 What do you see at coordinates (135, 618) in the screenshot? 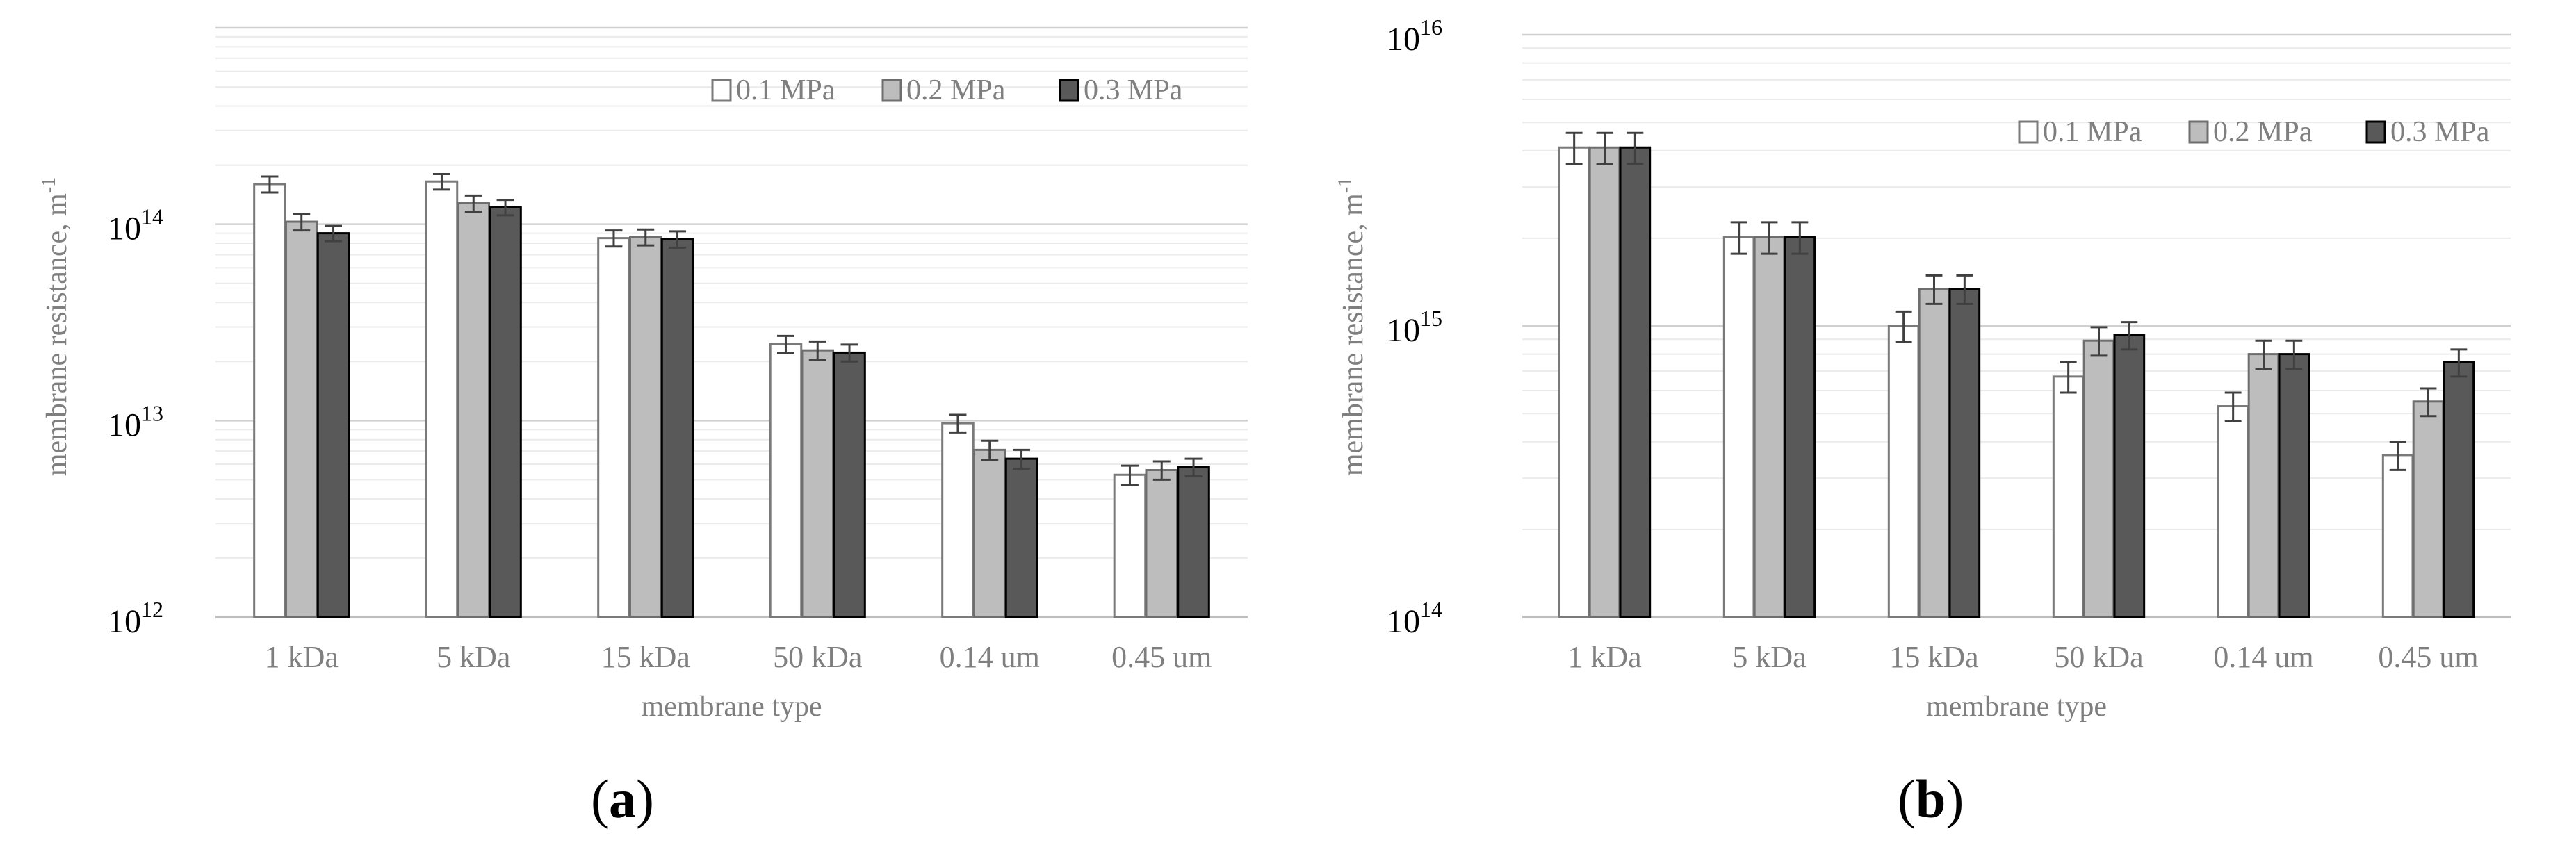
I see `y-tick-label: 1012` at bounding box center [135, 618].